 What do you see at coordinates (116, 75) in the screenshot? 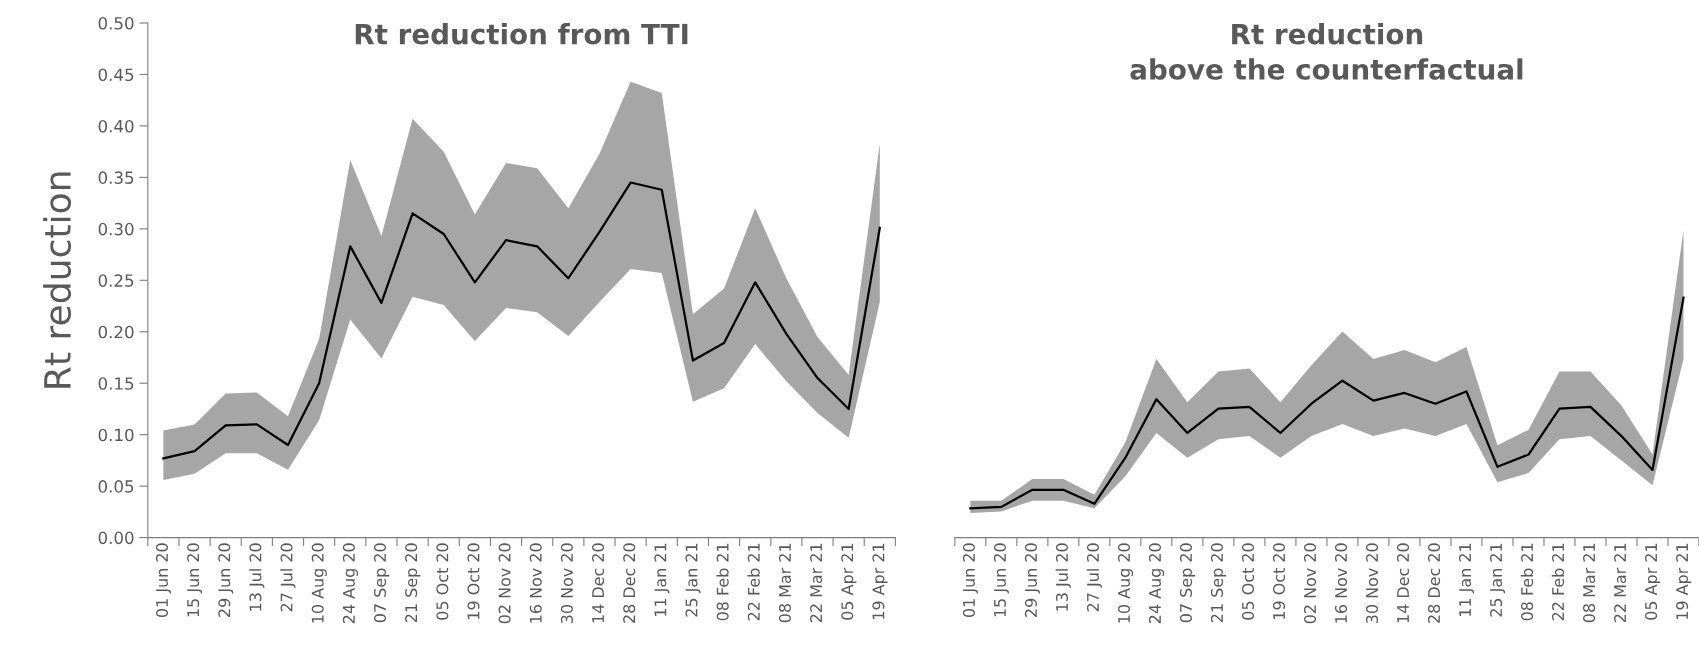
I see `y-tick-label: 0.45` at bounding box center [116, 75].